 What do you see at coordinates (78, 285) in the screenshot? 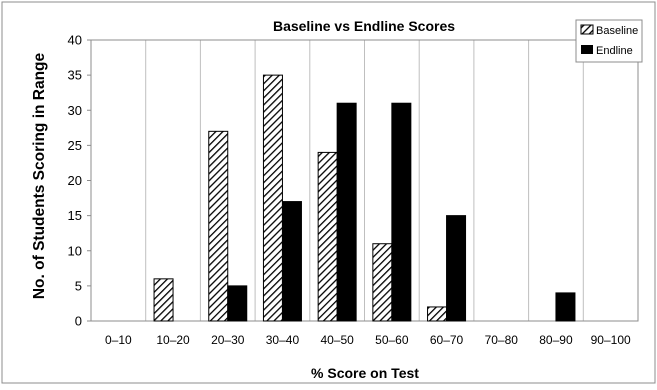
I see `y-tick-label: 5` at bounding box center [78, 285].